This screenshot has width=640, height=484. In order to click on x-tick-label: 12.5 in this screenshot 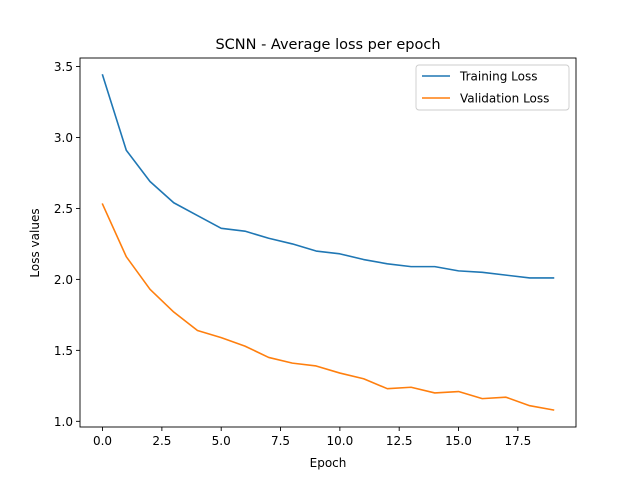, I will do `click(399, 441)`.